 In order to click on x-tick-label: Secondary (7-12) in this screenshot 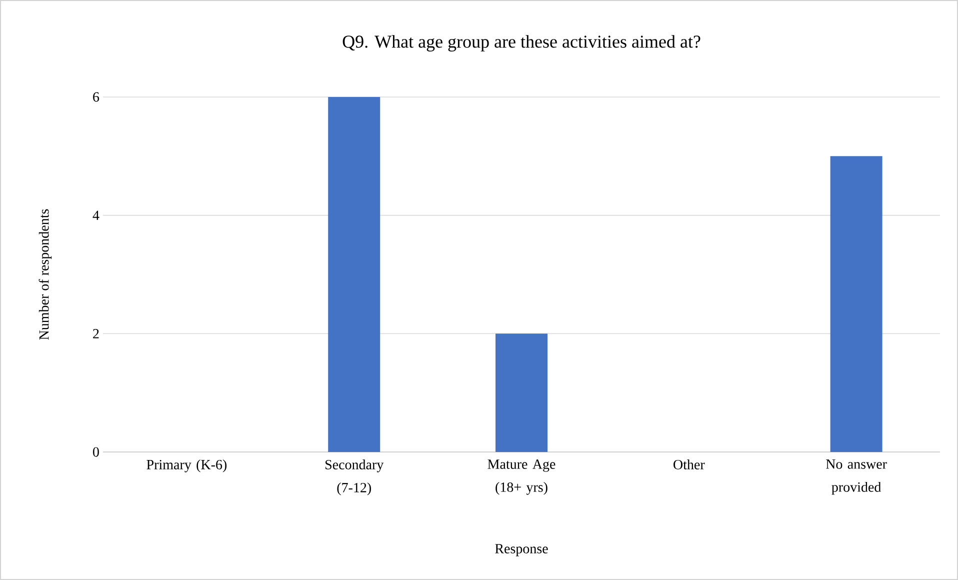, I will do `click(355, 478)`.